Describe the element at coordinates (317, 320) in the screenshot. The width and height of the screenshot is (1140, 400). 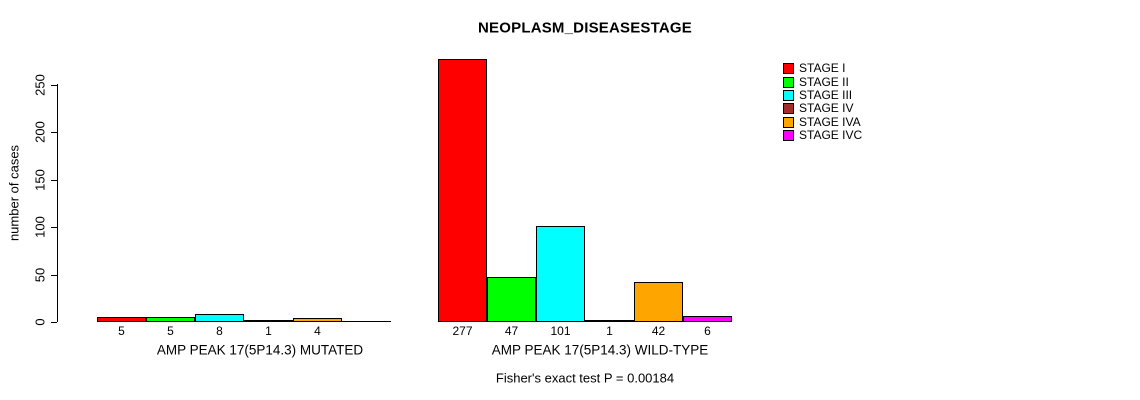
I see `bar-stage-iva-mutated` at that location.